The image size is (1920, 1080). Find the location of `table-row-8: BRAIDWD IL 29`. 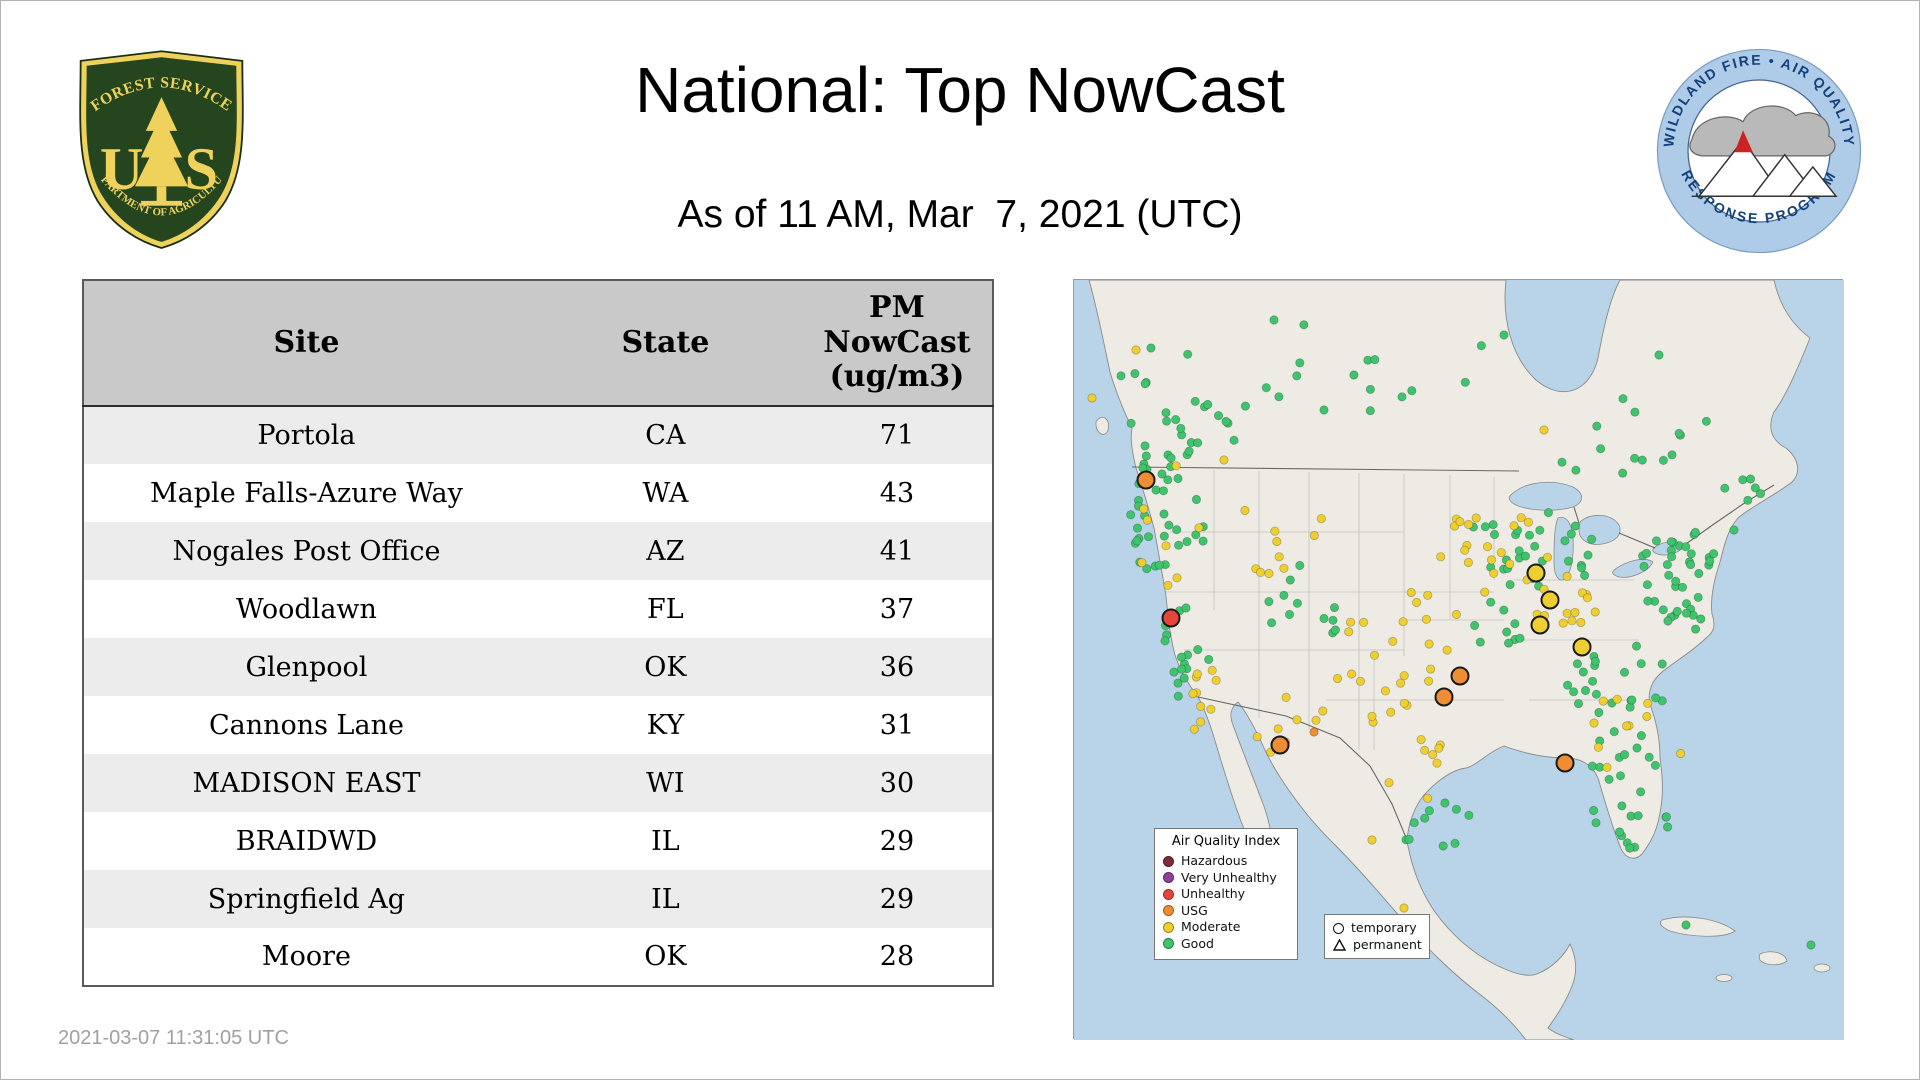

table-row-8: BRAIDWD IL 29 is located at coordinates (538, 841).